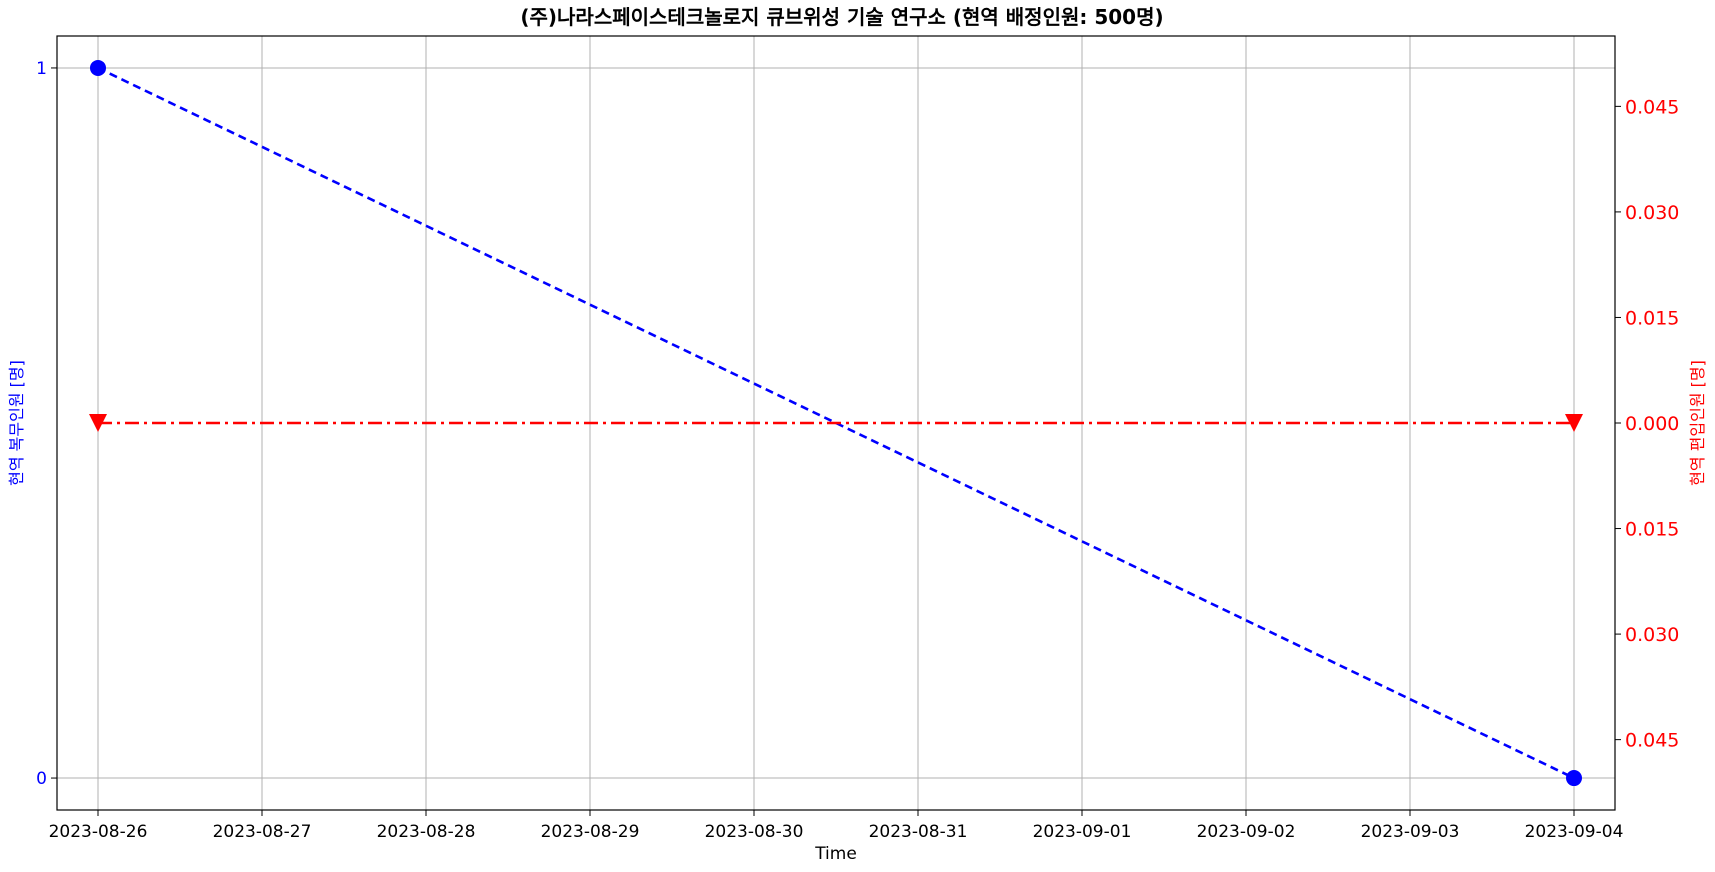 Image resolution: width=1715 pixels, height=872 pixels. Describe the element at coordinates (16, 423) in the screenshot. I see `left-y-axis-label: 현역 복무인원 [명]` at that location.